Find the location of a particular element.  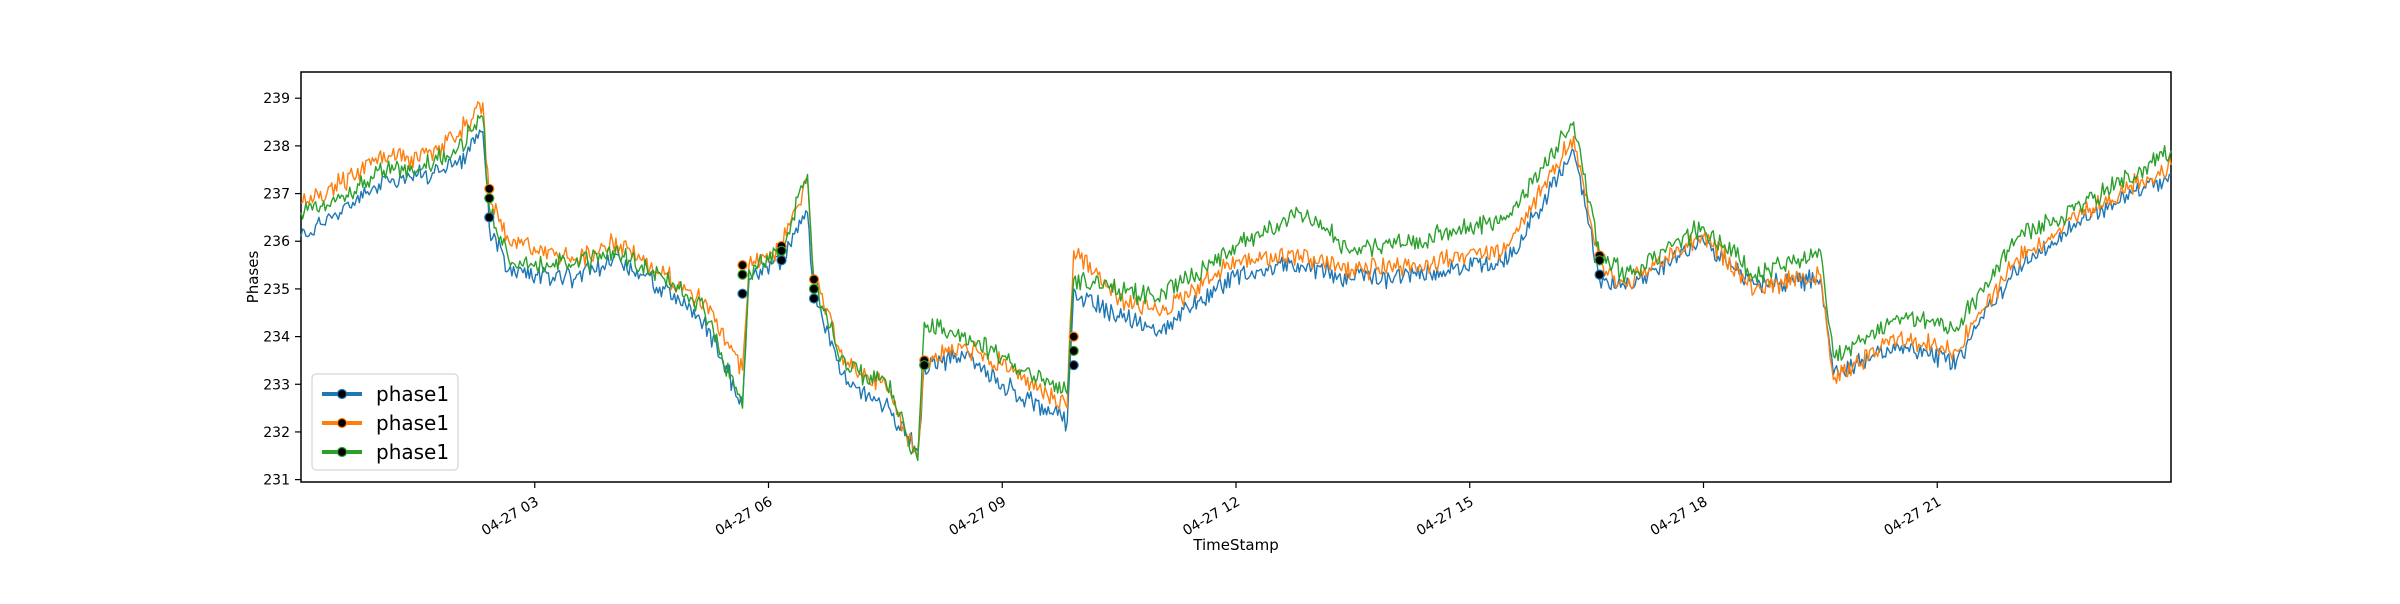

y-axis: 231 232 233 234 235 236 237 238 239 is located at coordinates (282, 290).